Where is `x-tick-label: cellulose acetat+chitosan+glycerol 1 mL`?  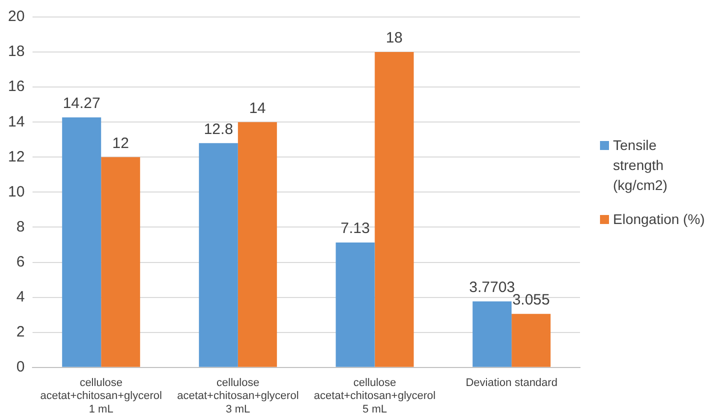
x-tick-label: cellulose acetat+chitosan+glycerol 1 mL is located at coordinates (101, 396).